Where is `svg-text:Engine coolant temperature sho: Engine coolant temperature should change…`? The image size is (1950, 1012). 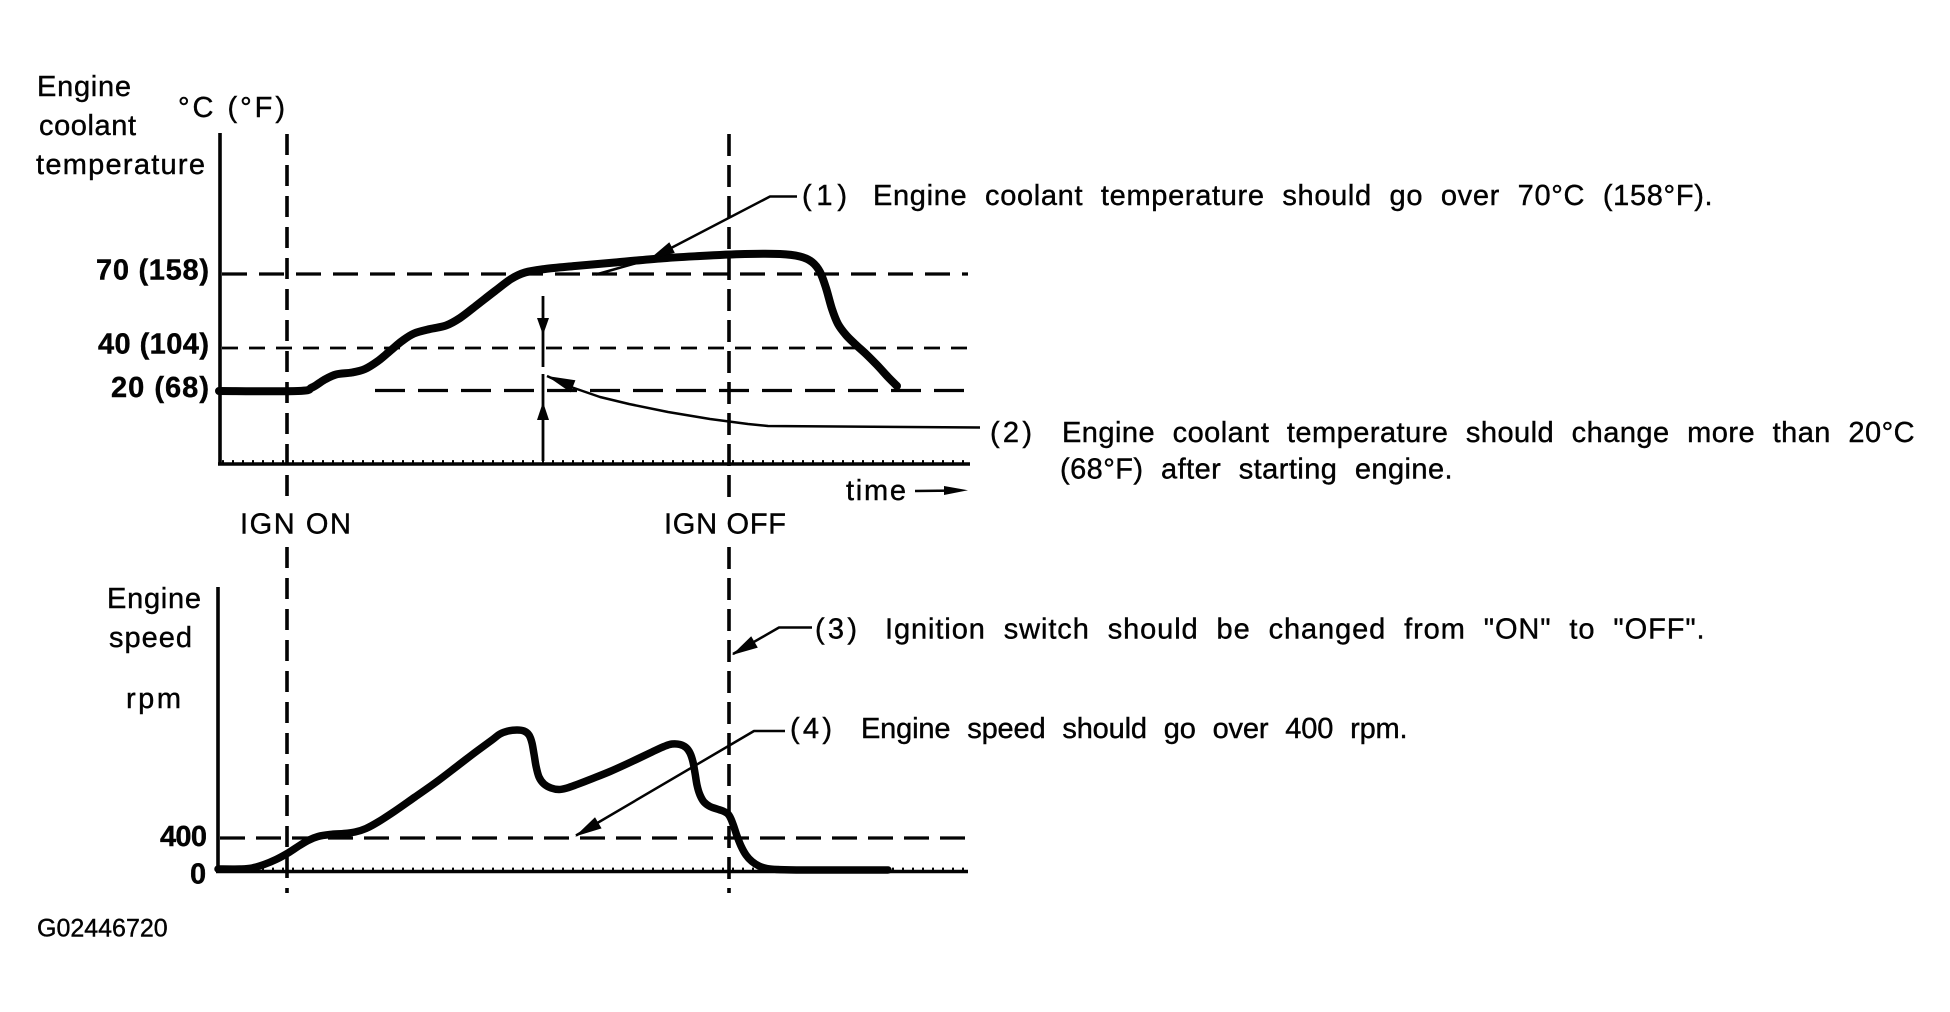
svg-text:Engine coolant temperature sho: Engine coolant temperature should change… is located at coordinates (1488, 433).